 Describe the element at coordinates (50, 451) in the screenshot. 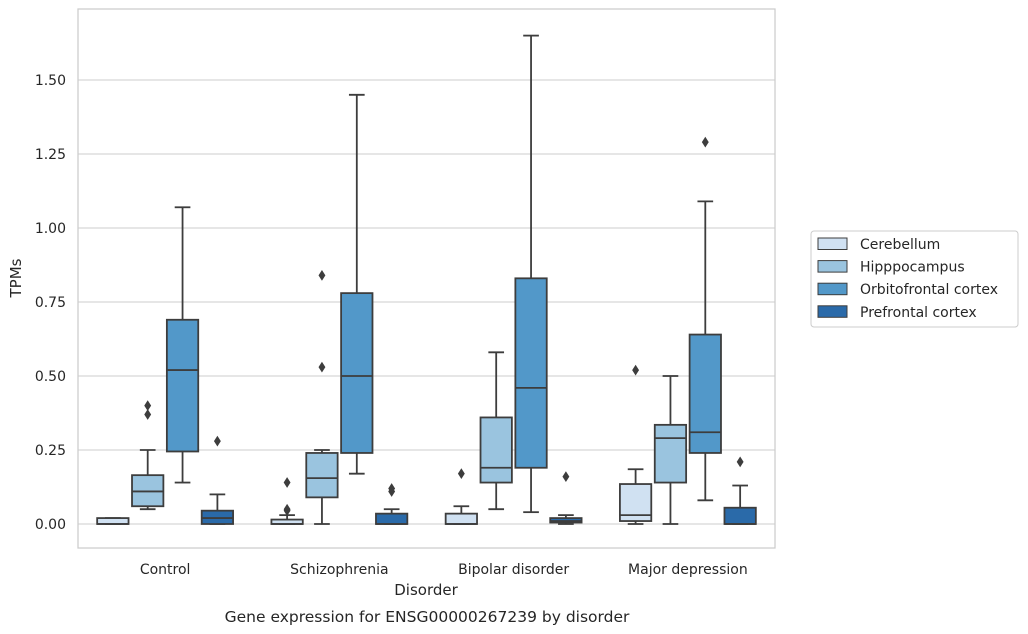

I see `y-tick-label: 0.25` at that location.